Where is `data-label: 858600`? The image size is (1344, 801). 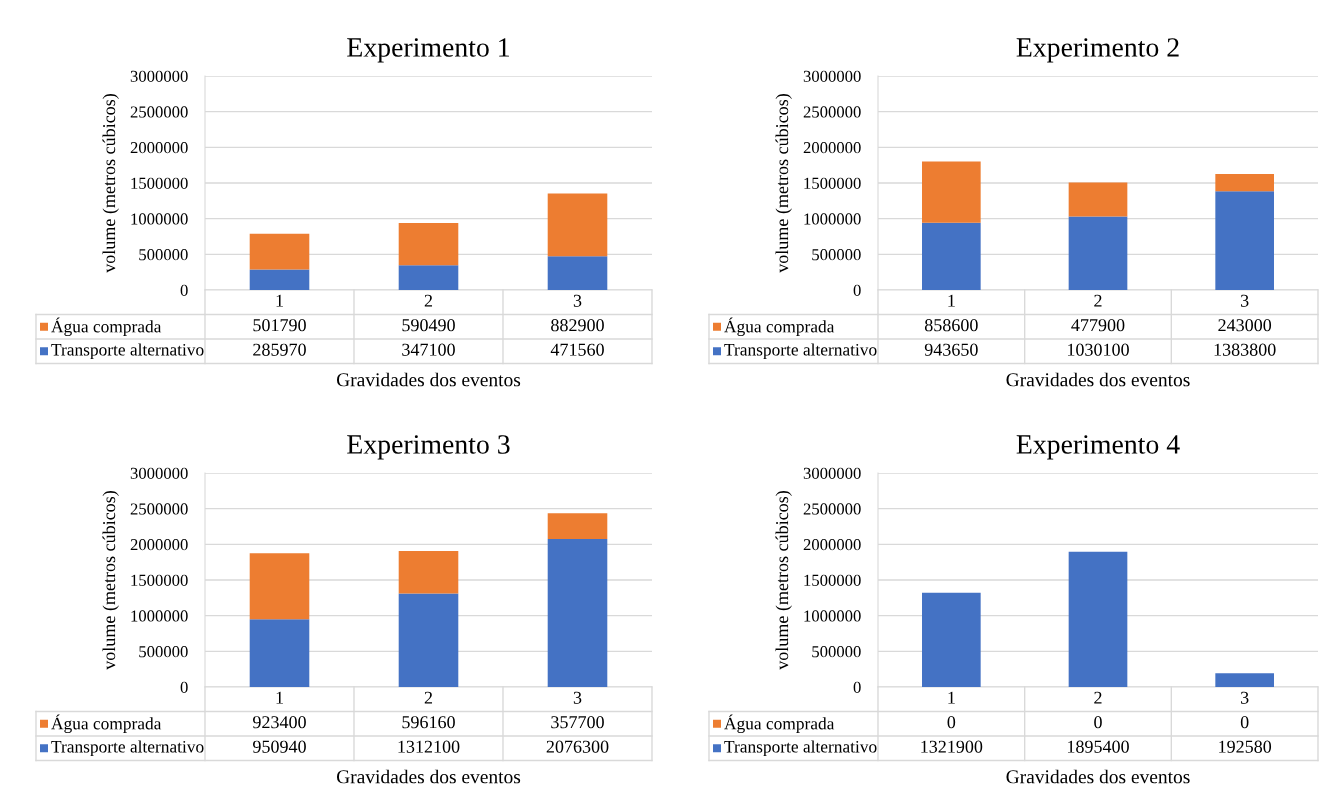
data-label: 858600 is located at coordinates (951, 325).